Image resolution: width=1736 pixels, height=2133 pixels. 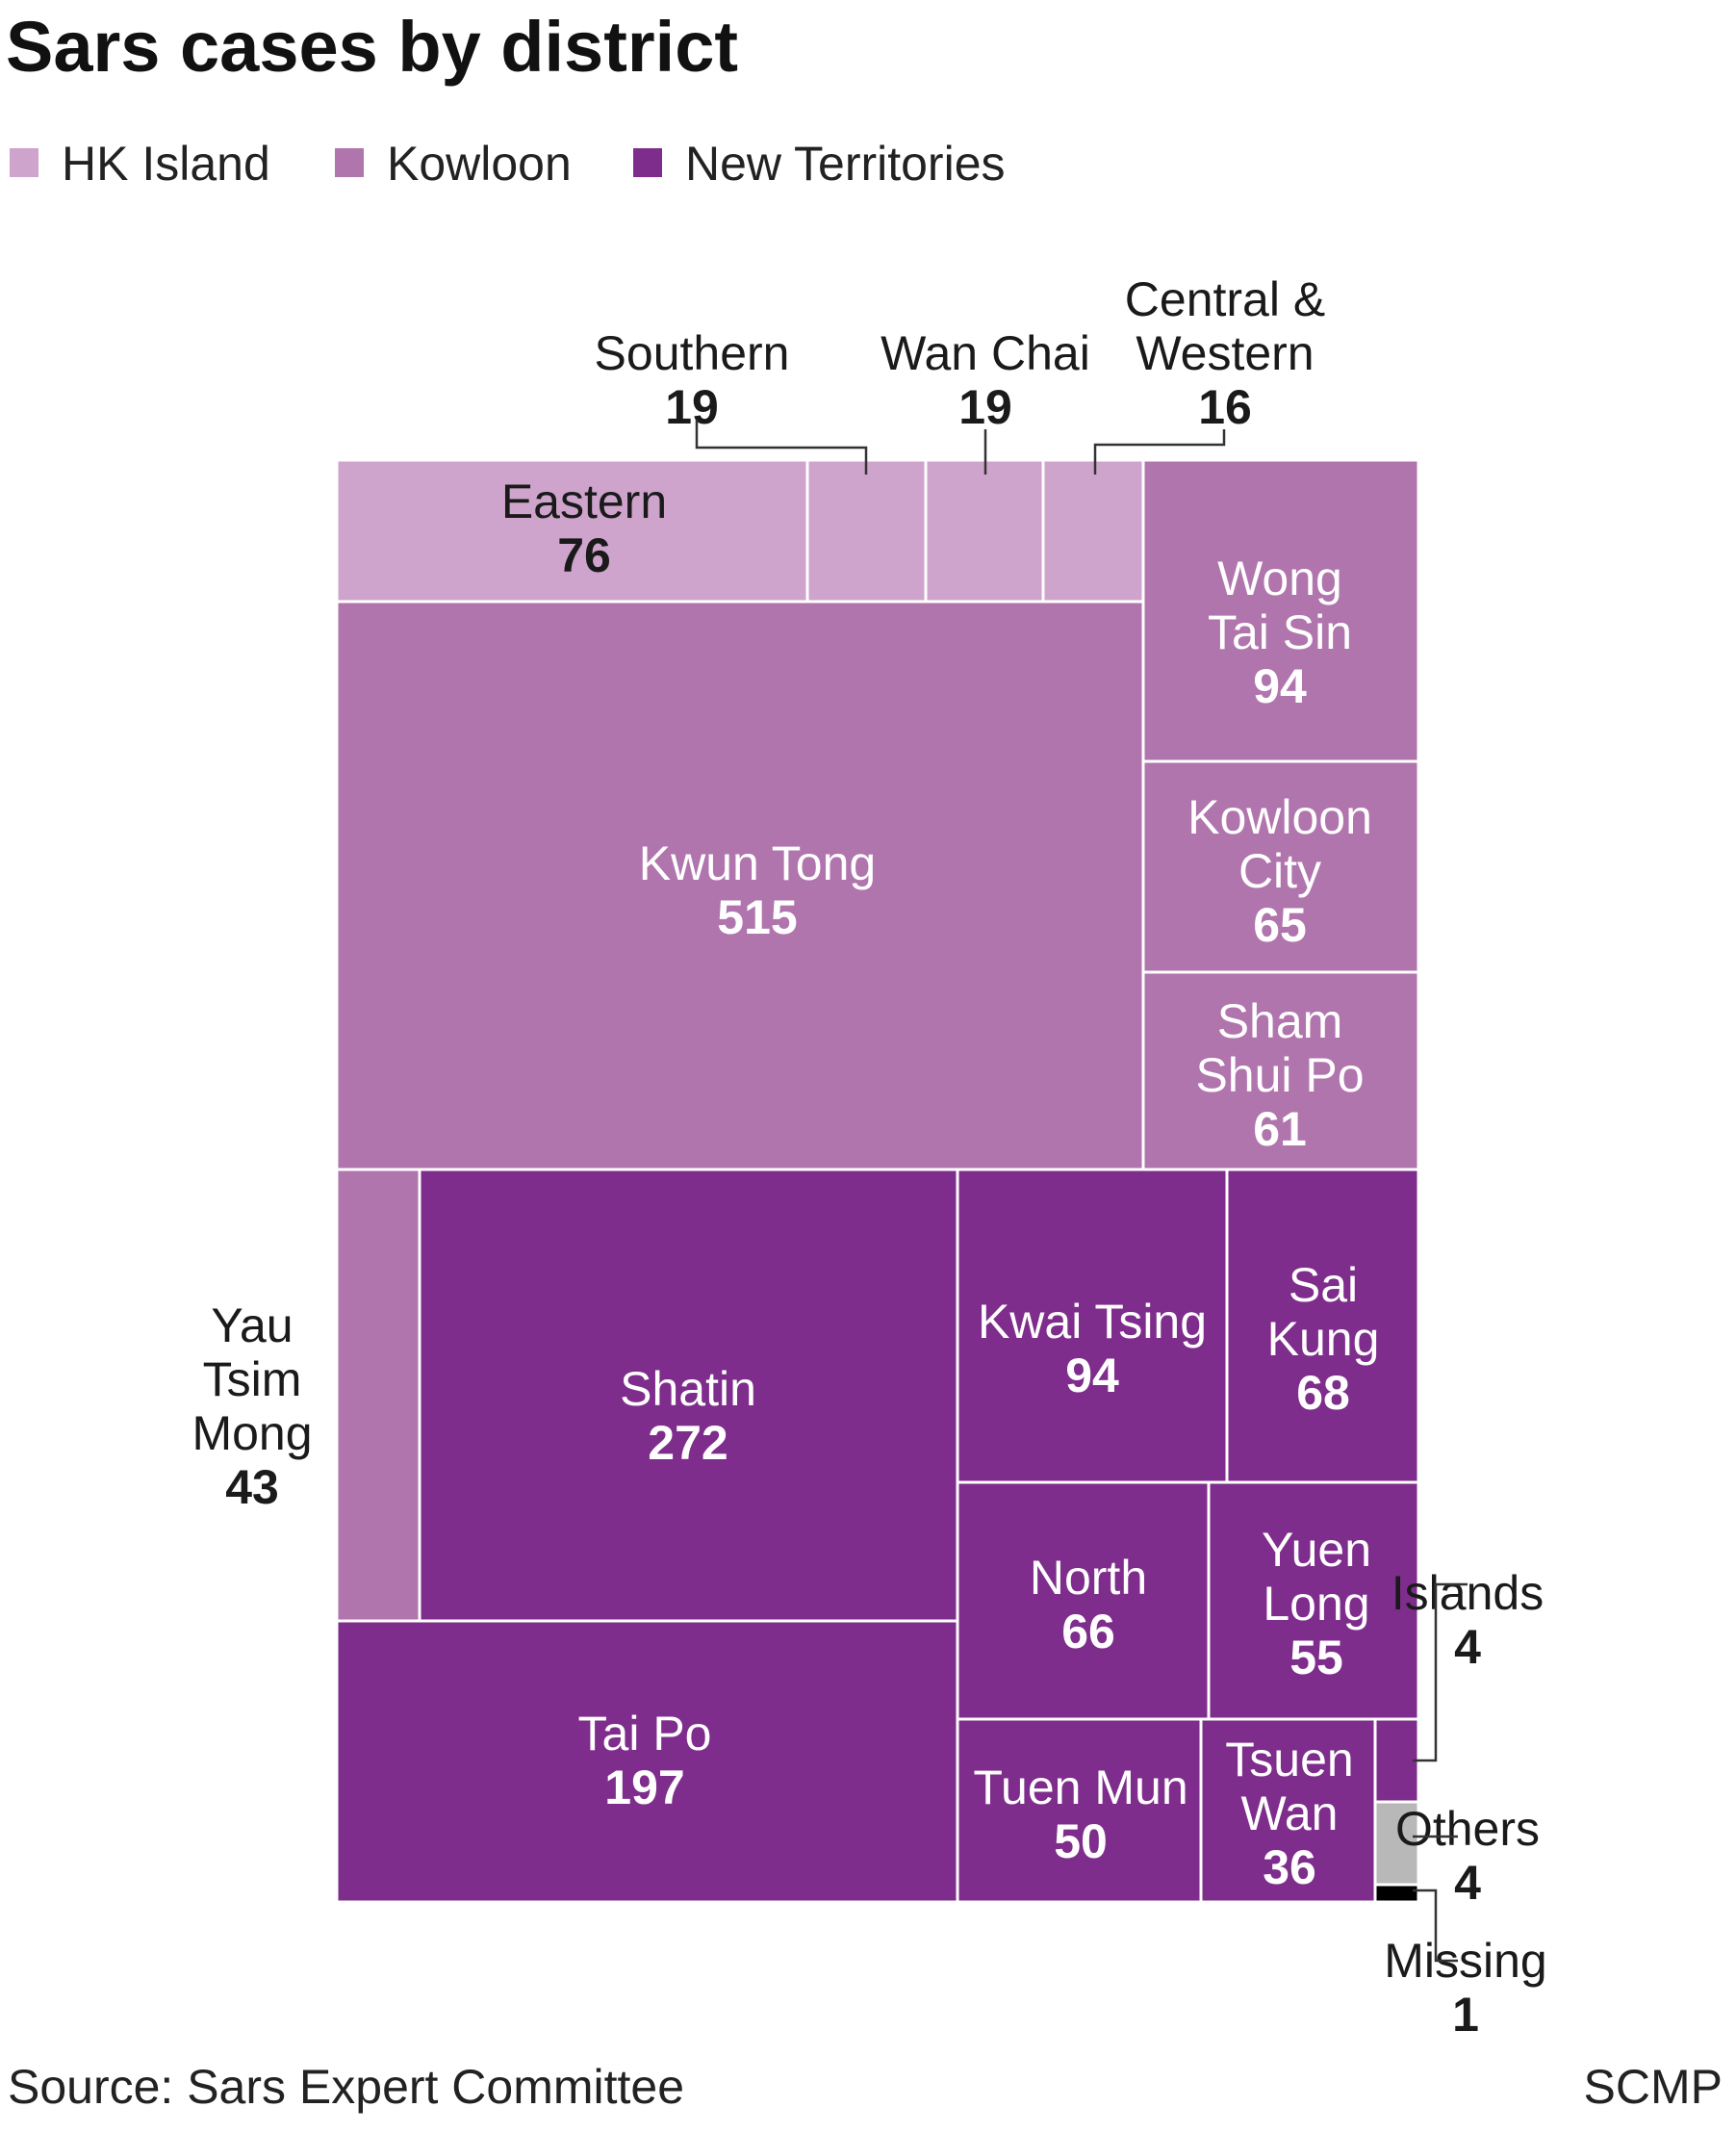 I want to click on tile-value-sham-shui-po: 61, so click(x=1280, y=1129).